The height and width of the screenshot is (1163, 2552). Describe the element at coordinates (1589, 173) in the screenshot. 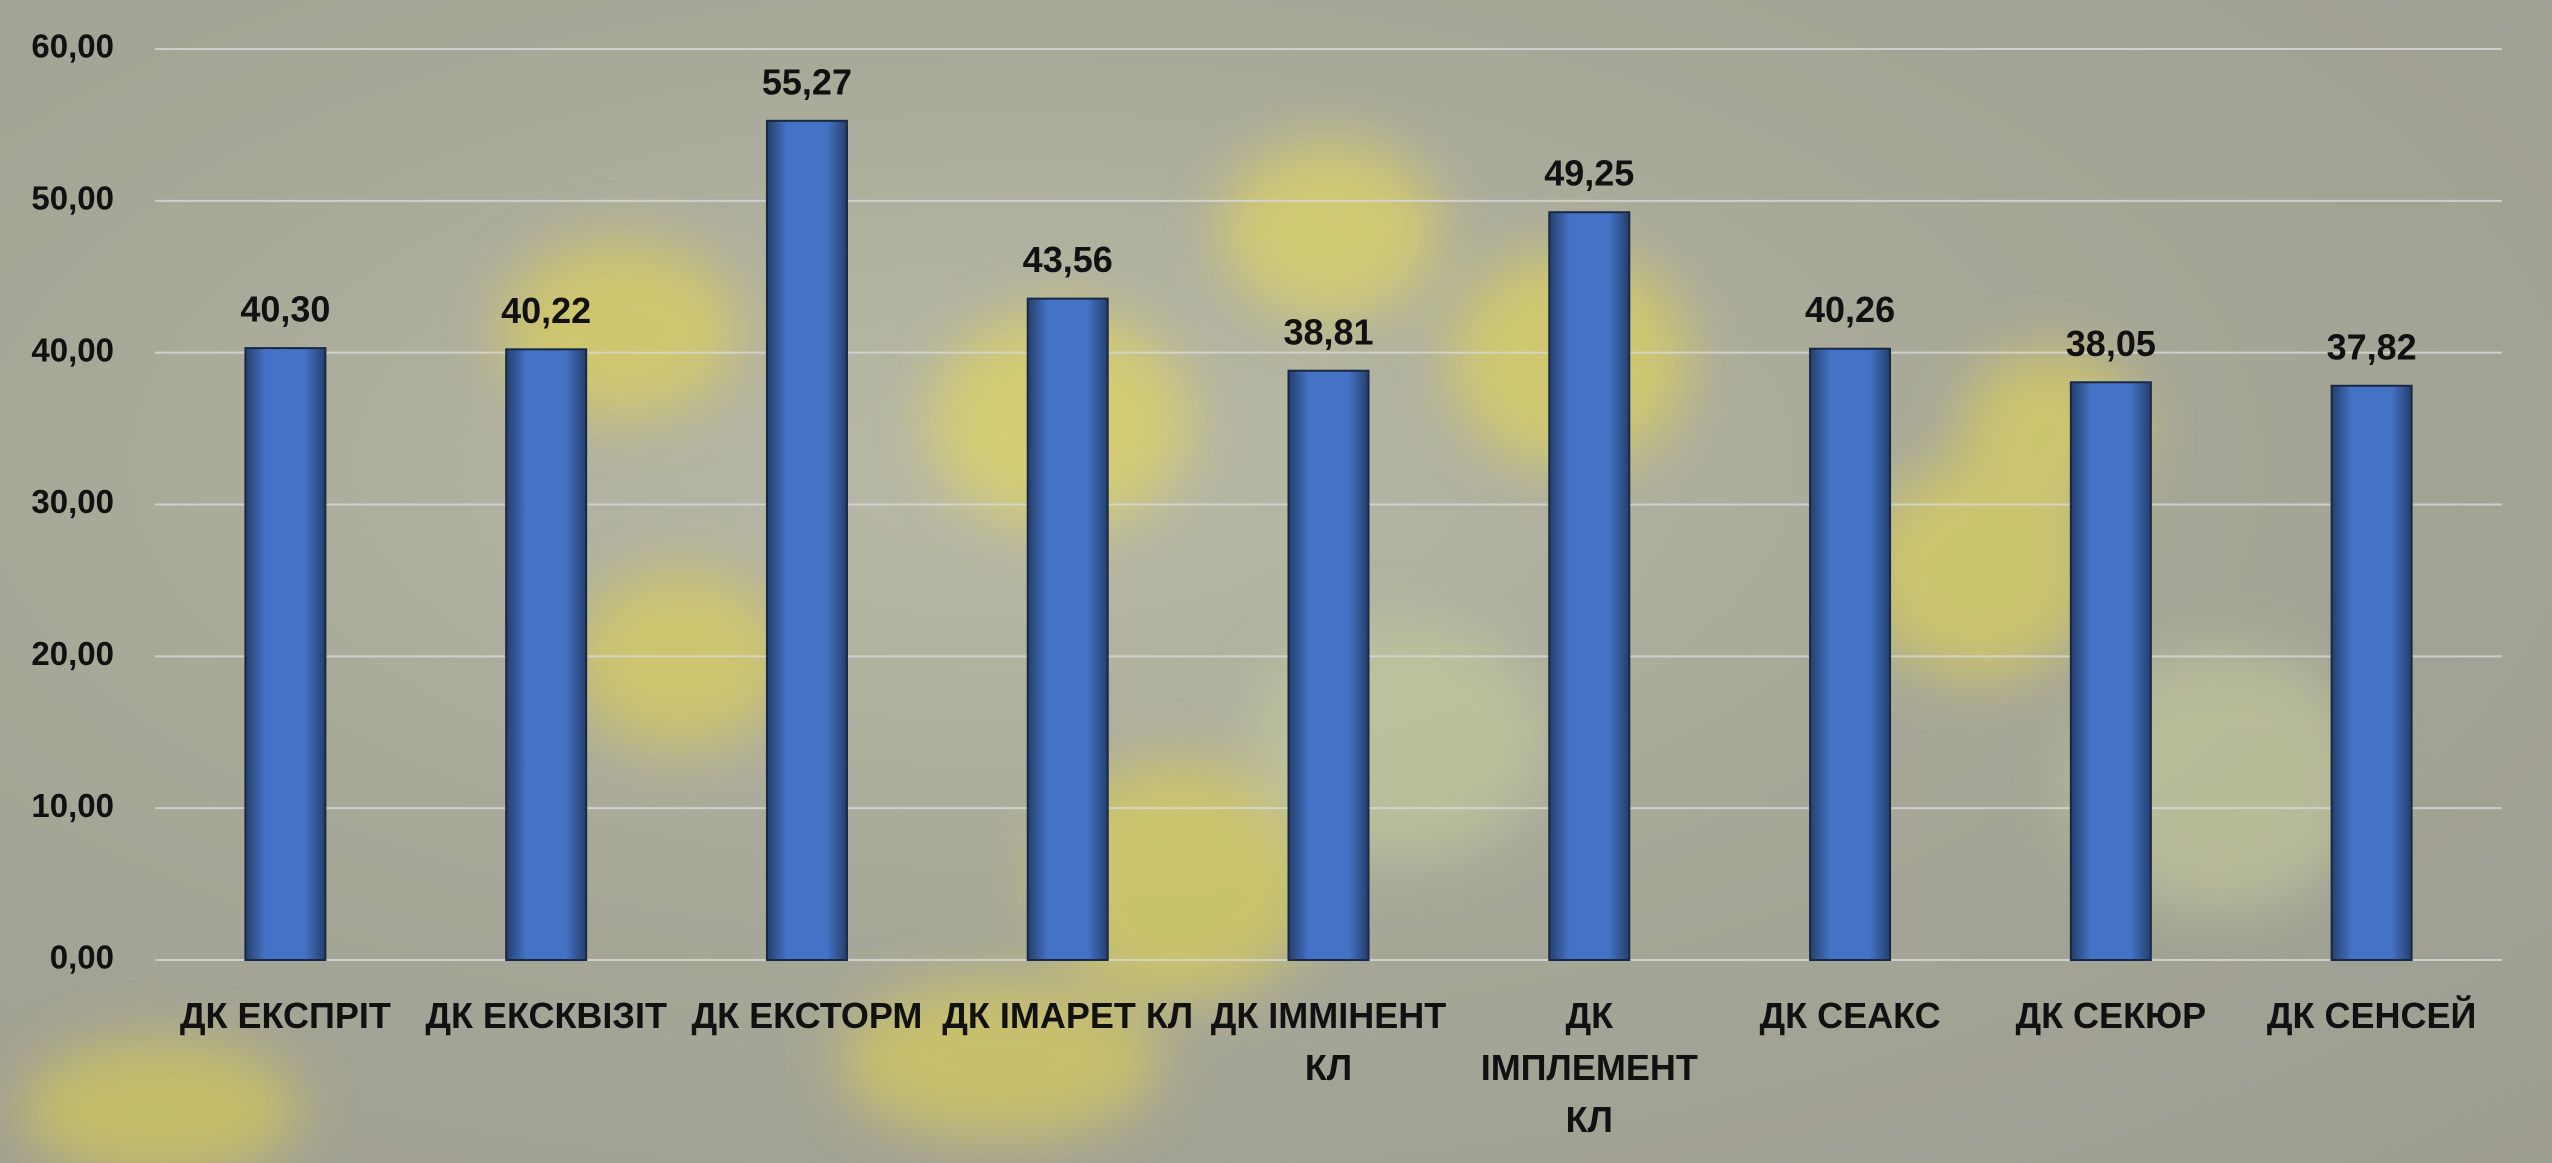

I see `value-label: 49,25` at that location.